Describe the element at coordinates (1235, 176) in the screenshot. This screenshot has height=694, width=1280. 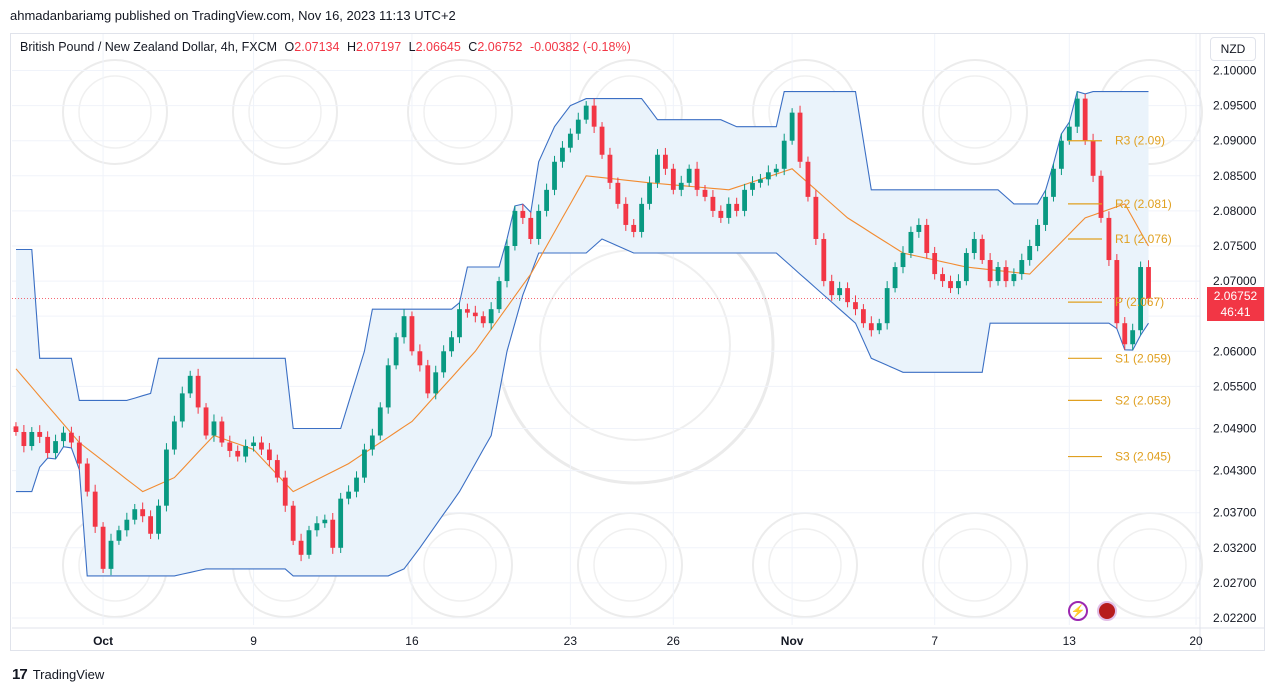
I see `y-tick-label: 2.08500` at that location.